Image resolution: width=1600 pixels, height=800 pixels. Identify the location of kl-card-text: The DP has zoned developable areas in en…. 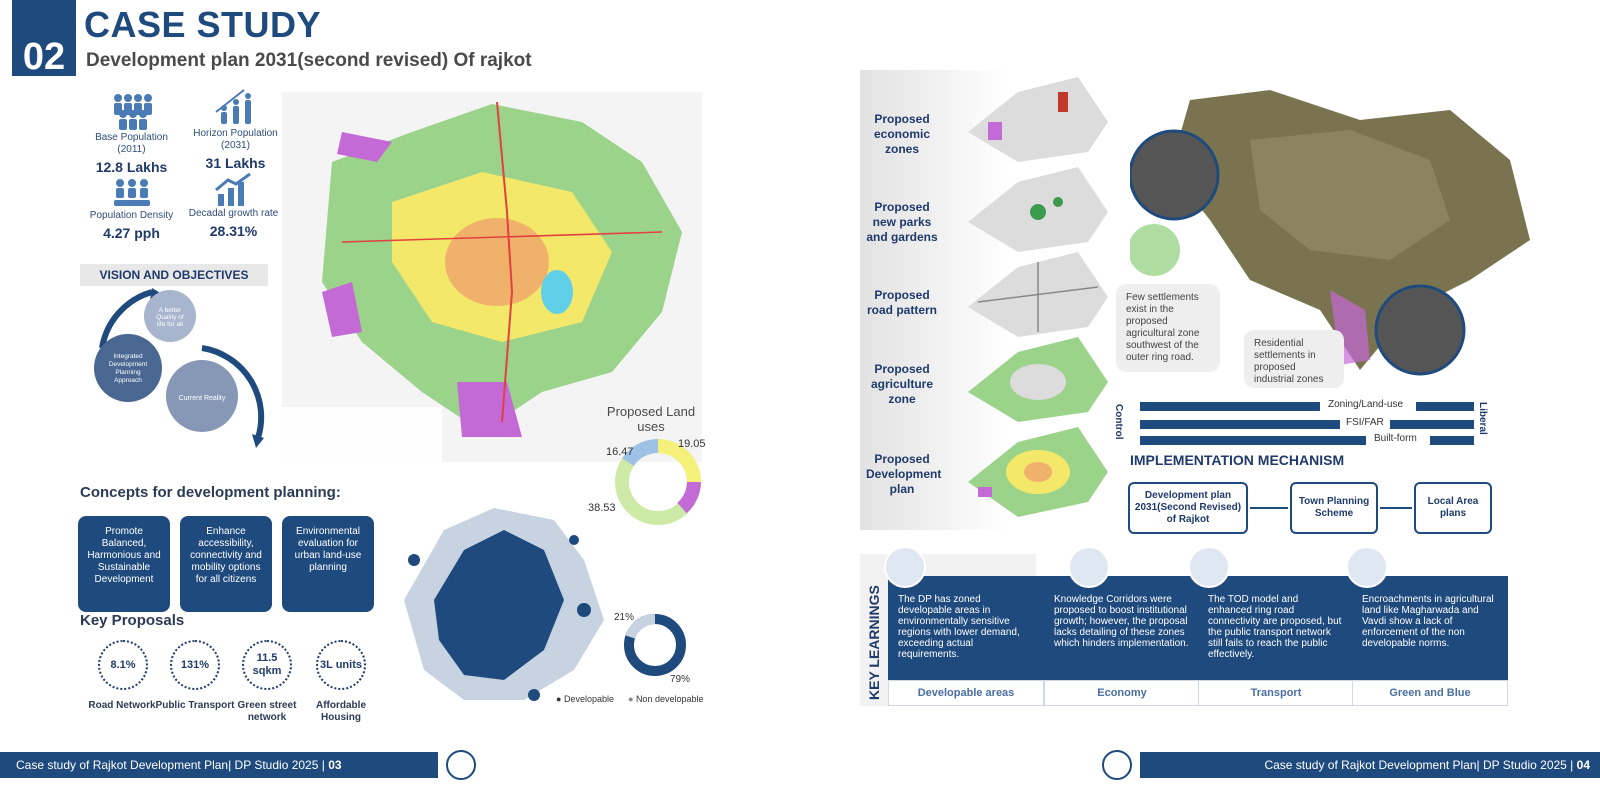
(966, 628).